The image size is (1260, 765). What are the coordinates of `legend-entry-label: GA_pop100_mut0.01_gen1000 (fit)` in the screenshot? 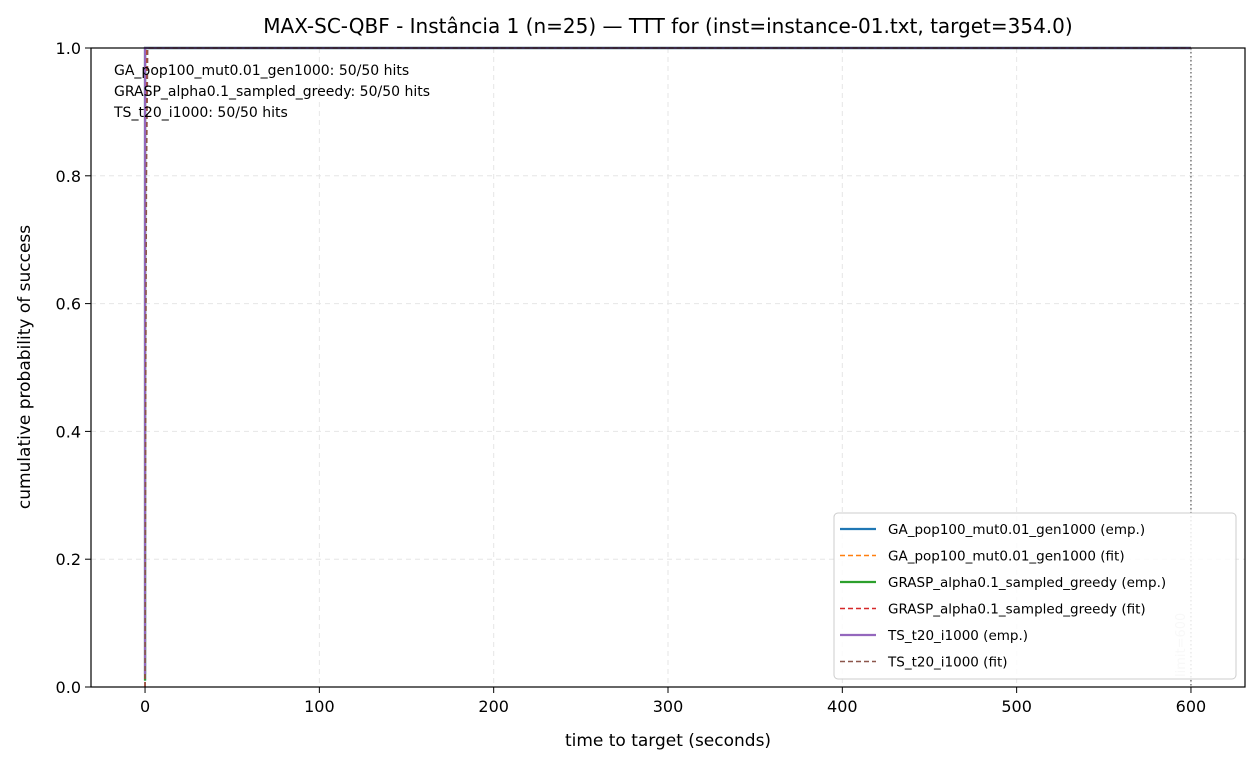 It's located at (1006, 557).